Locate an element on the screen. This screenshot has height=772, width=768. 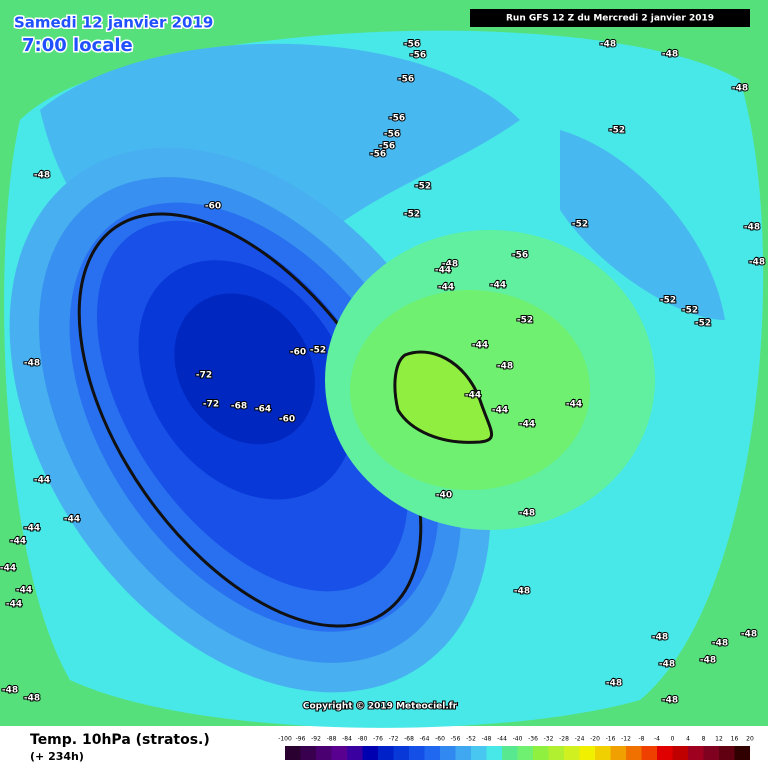
colorbar-tick: -80 is located at coordinates (363, 739).